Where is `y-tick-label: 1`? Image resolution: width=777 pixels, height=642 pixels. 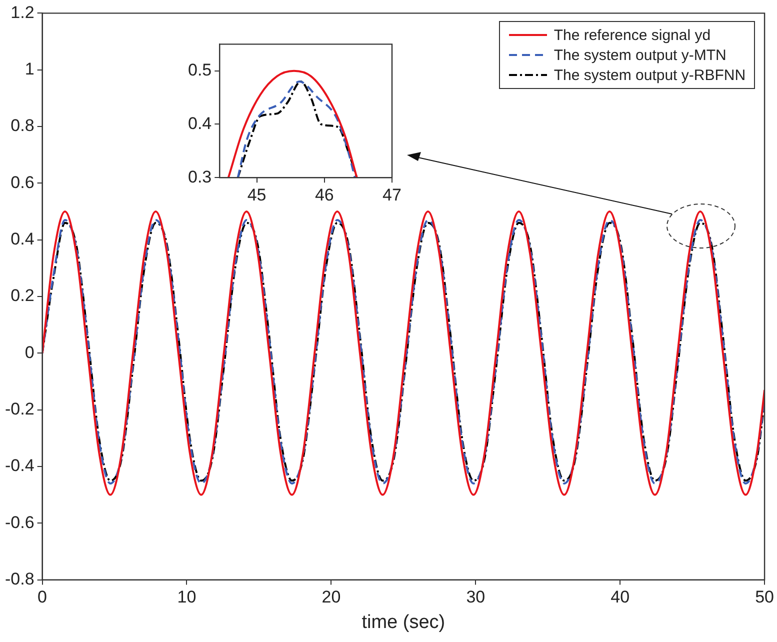
y-tick-label: 1 is located at coordinates (29, 69).